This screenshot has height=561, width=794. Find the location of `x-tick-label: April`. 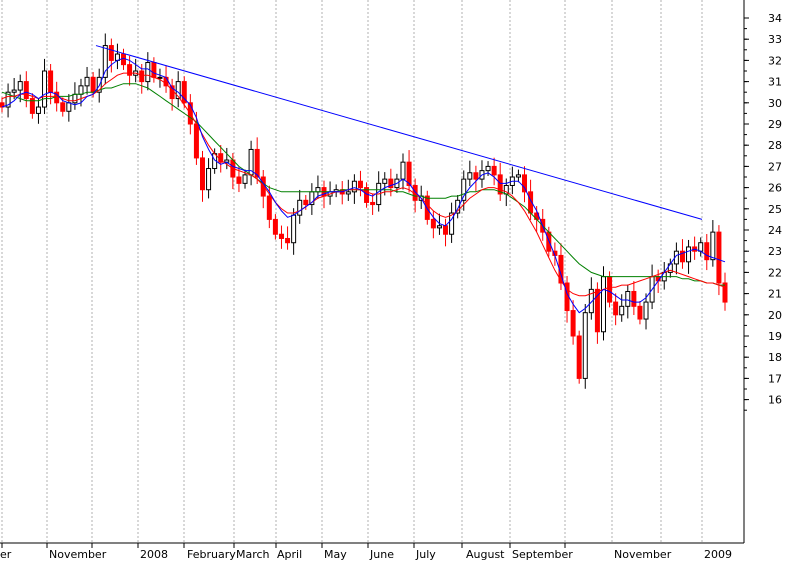

x-tick-label: April is located at coordinates (289, 554).